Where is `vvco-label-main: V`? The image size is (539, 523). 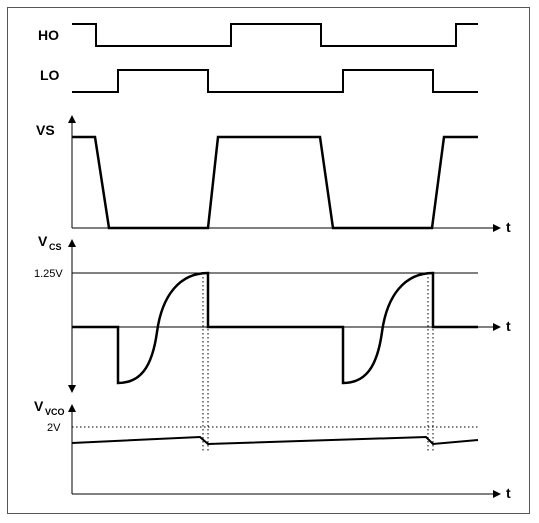 vvco-label-main: V is located at coordinates (39, 406).